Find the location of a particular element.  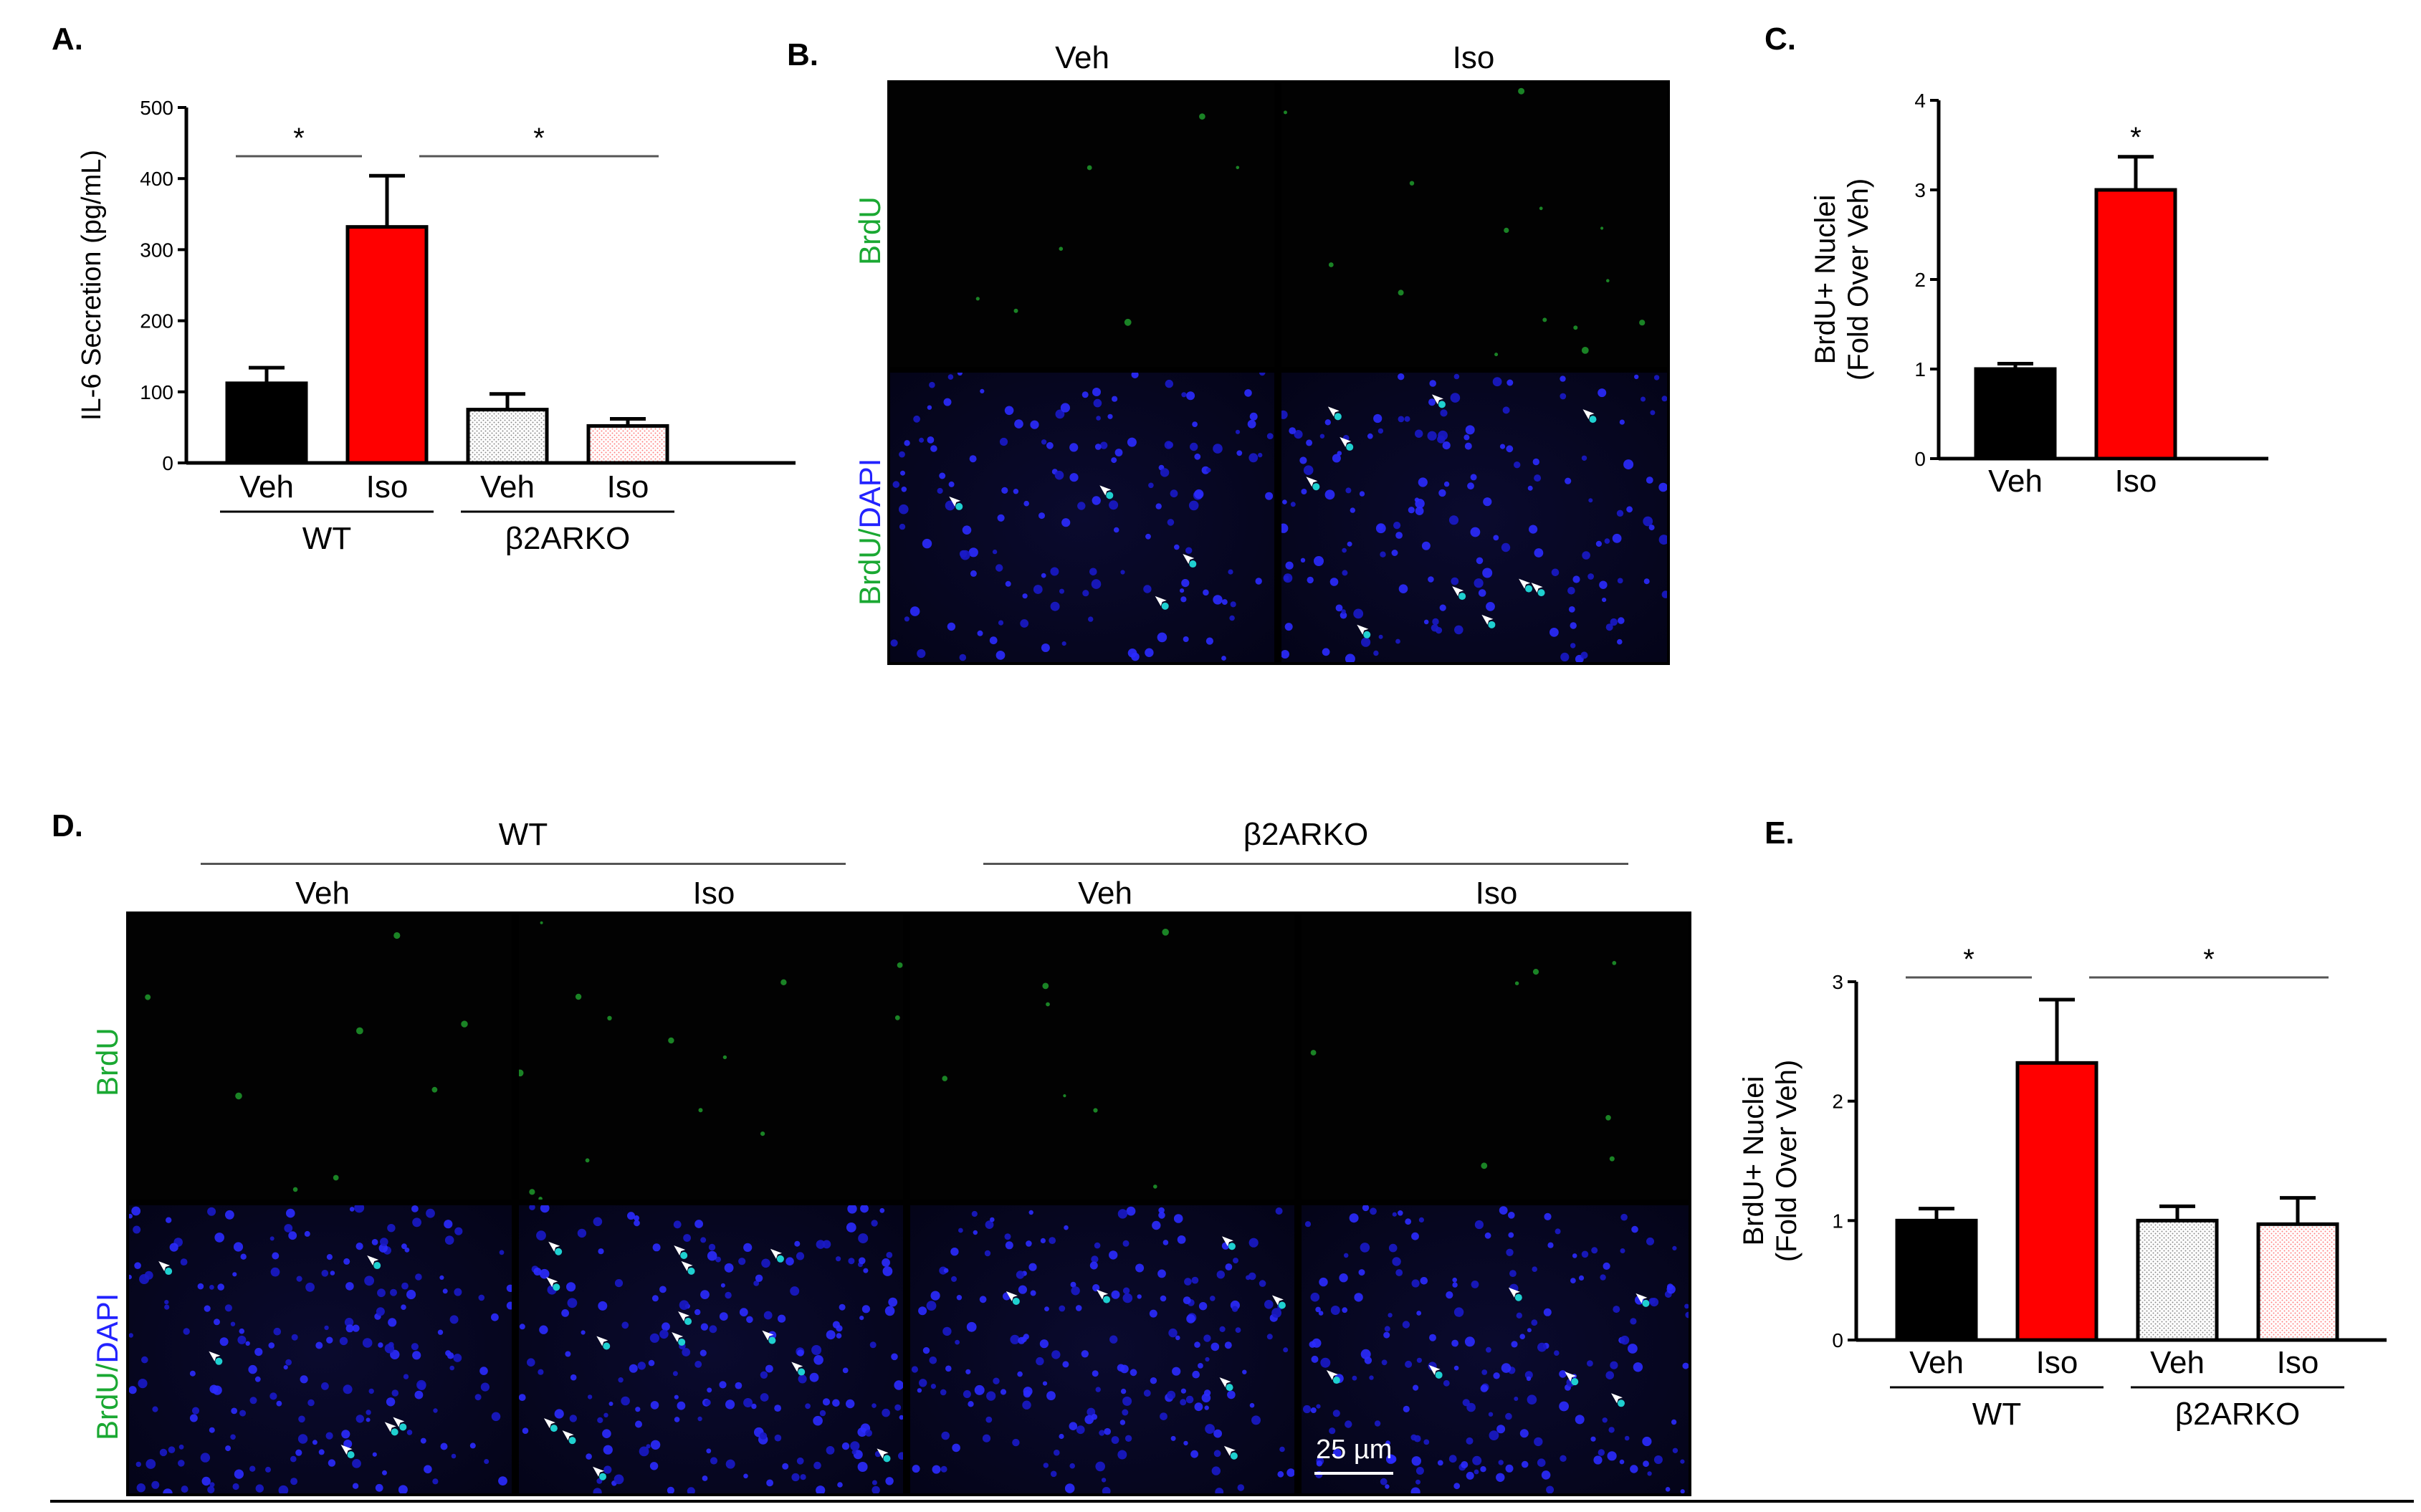

y-tick-label: 2 is located at coordinates (1837, 1102).